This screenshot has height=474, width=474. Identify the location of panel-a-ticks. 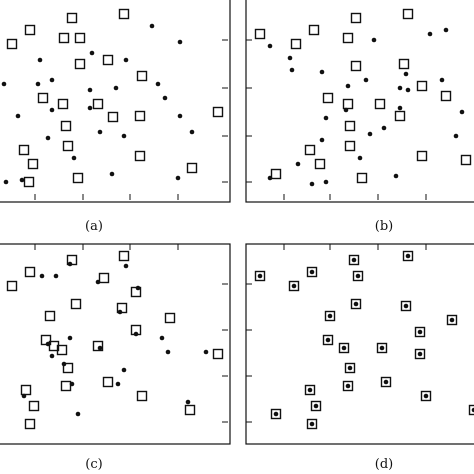
(131, 119).